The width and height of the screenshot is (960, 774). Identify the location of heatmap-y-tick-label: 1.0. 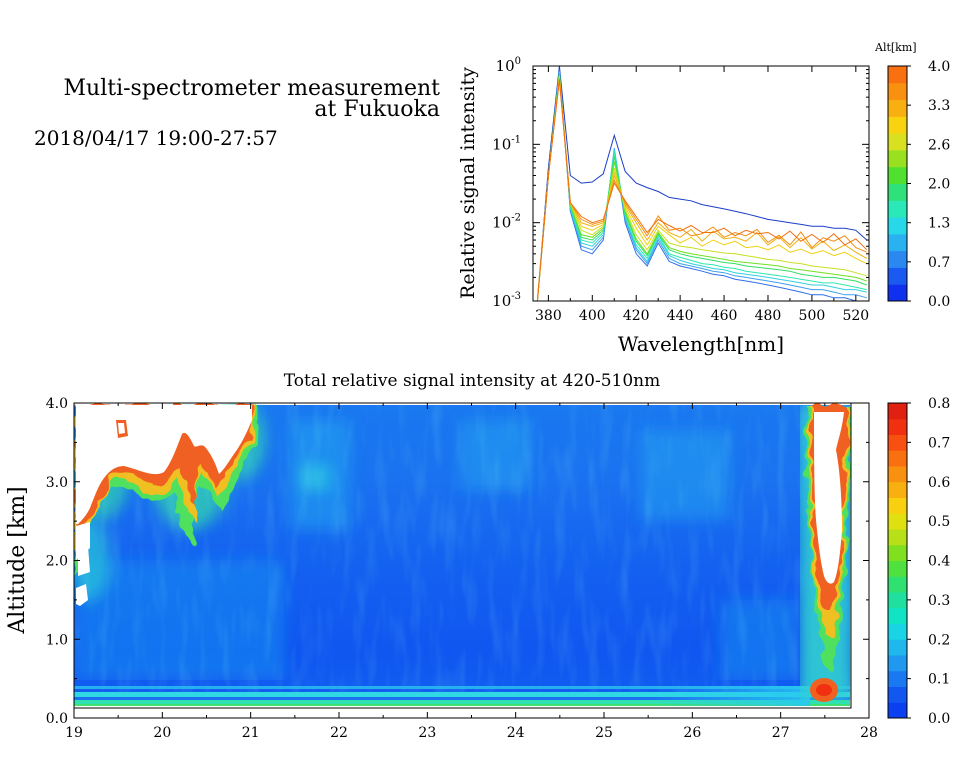
(57, 640).